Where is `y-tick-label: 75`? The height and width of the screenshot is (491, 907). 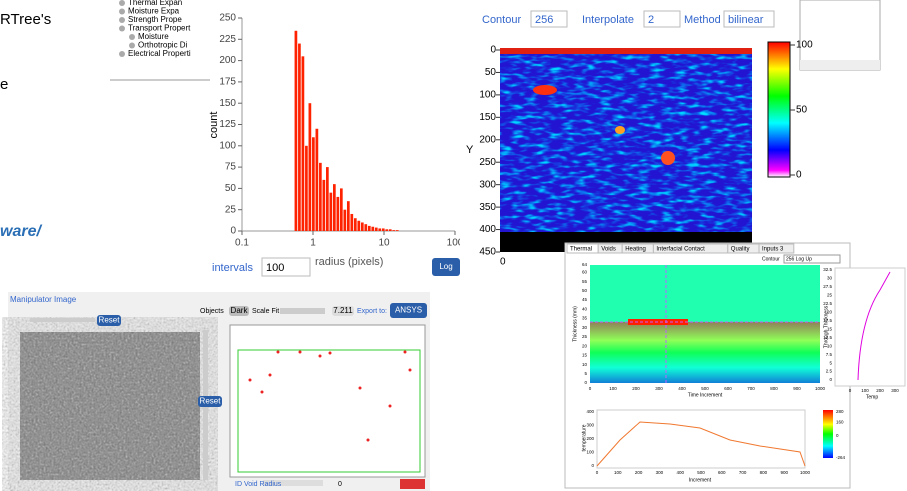
y-tick-label: 75 is located at coordinates (231, 167).